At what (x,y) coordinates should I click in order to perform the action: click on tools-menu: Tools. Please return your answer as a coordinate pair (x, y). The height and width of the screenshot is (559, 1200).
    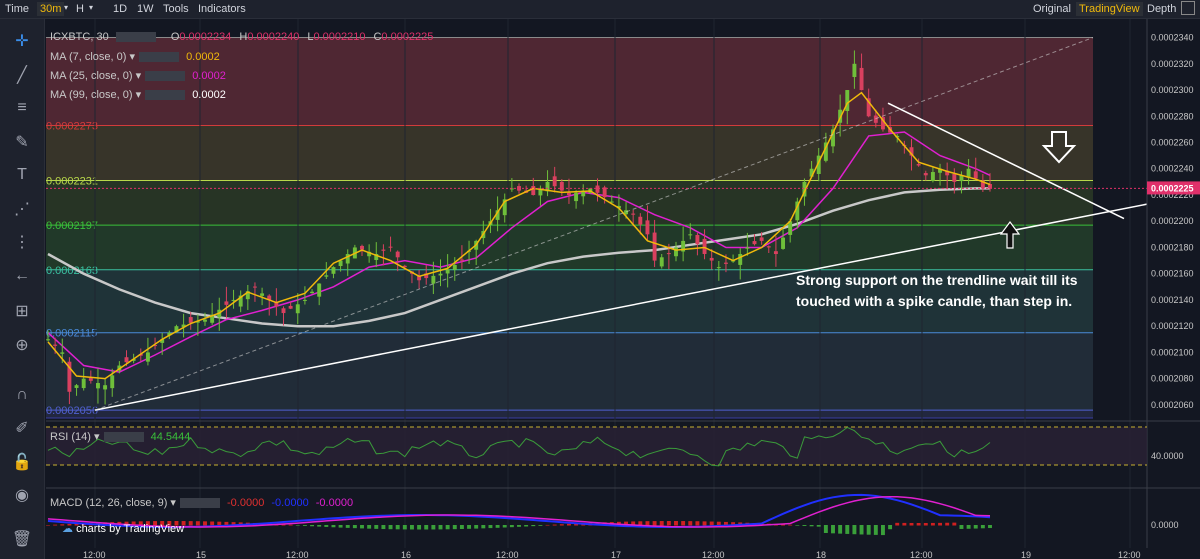
    Looking at the image, I should click on (176, 9).